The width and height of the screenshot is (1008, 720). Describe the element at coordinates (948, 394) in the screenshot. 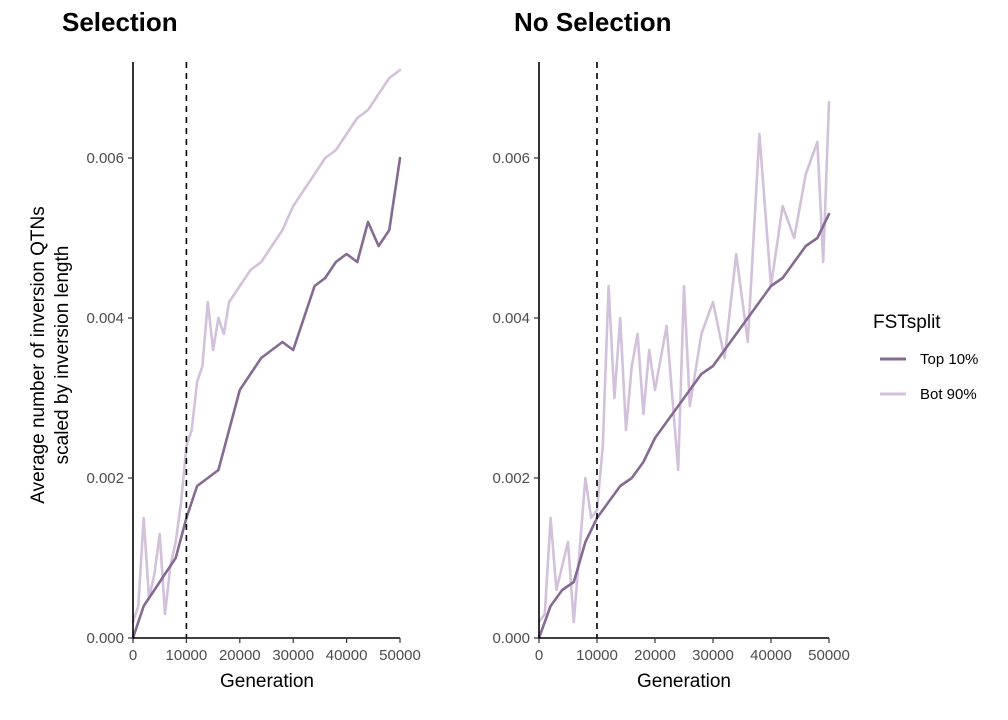

I see `legend-label-bot90: Bot 90%` at that location.